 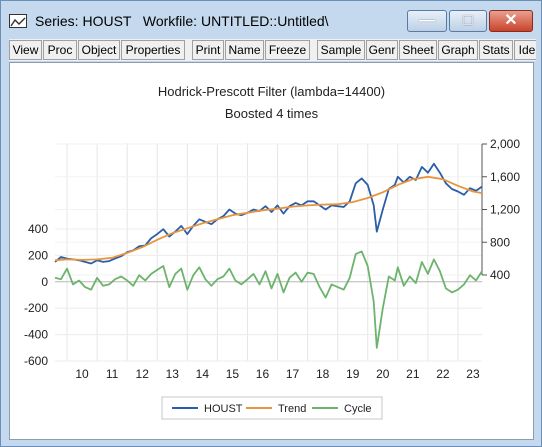 What do you see at coordinates (353, 374) in the screenshot?
I see `x-tick-label: 19` at bounding box center [353, 374].